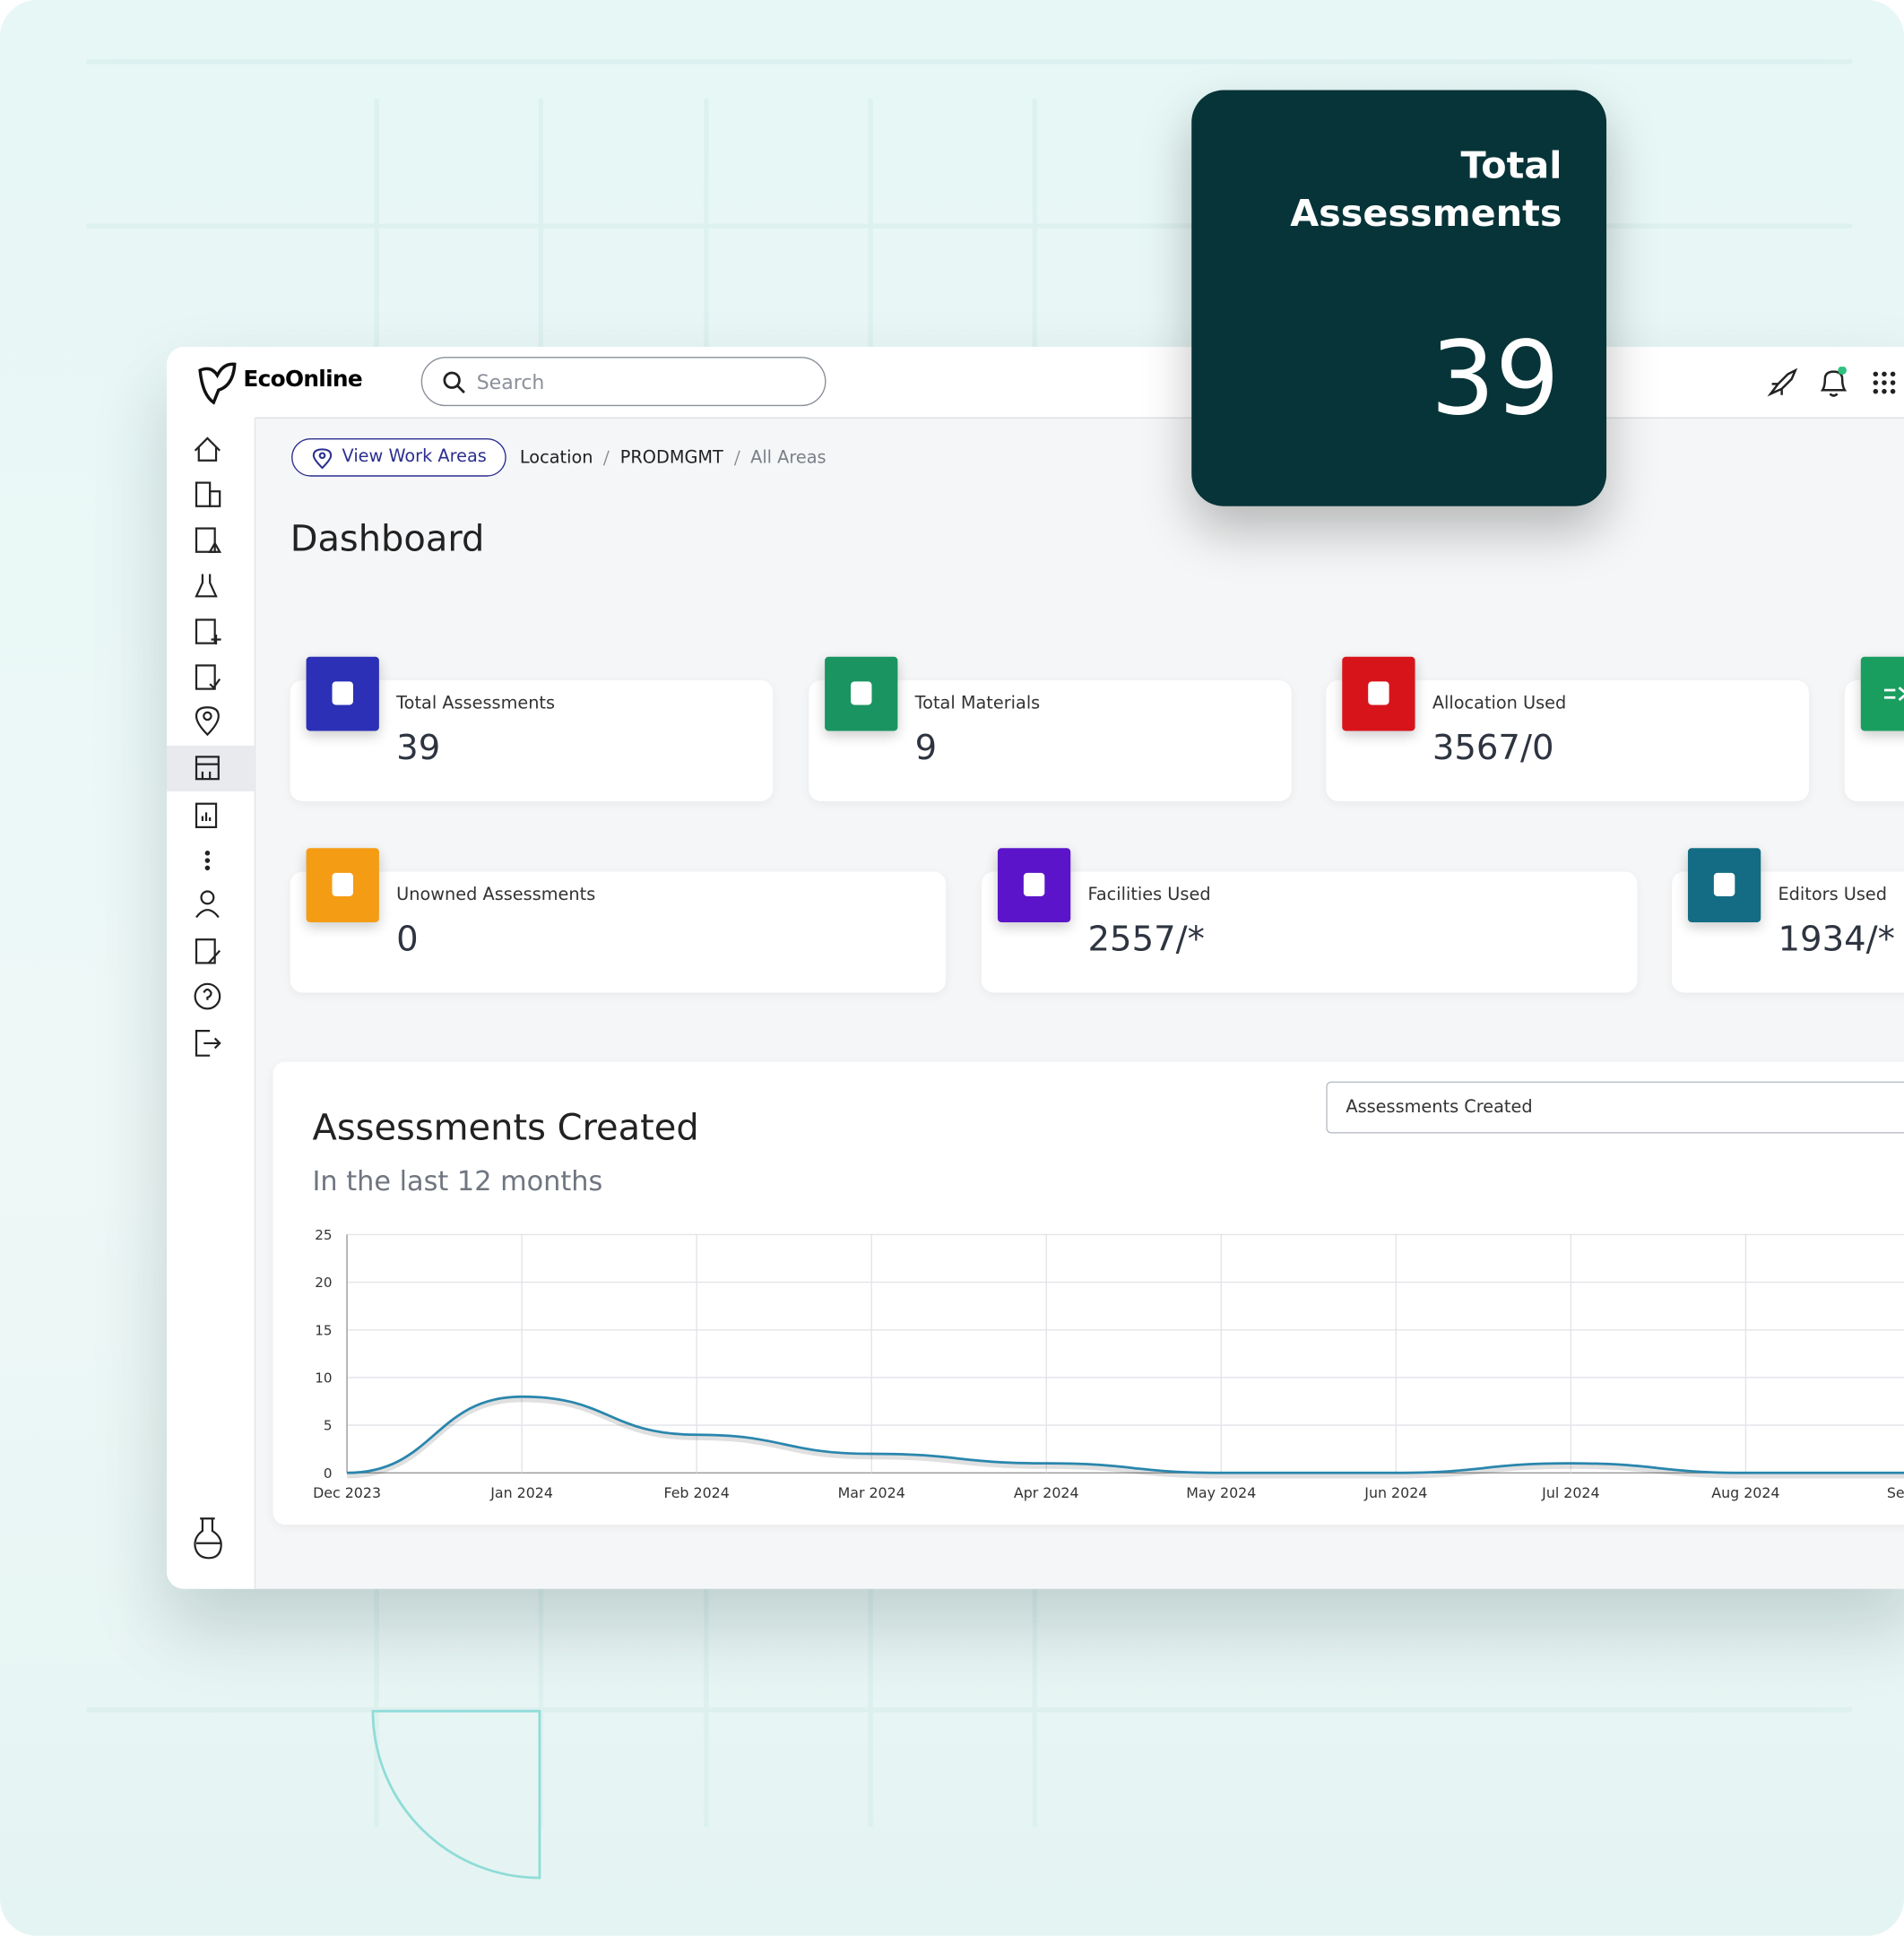  What do you see at coordinates (1495, 379) in the screenshot?
I see `floating-card-value: 39` at bounding box center [1495, 379].